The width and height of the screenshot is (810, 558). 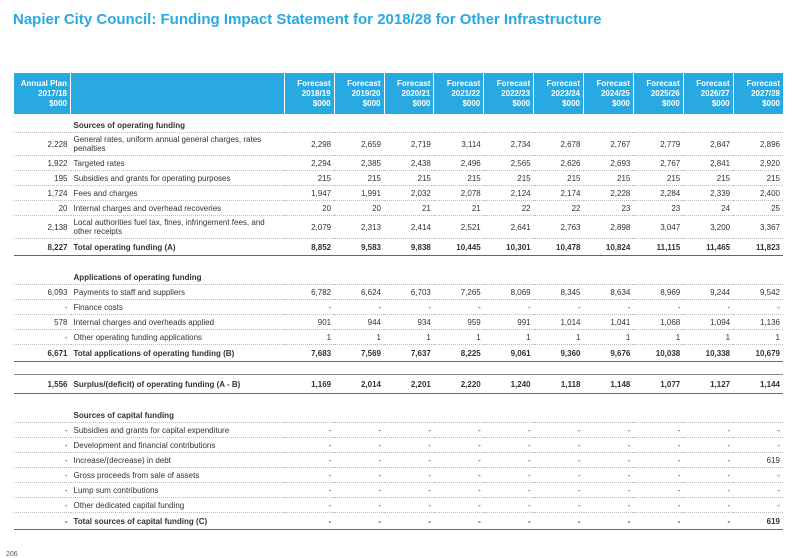 I want to click on forecast-cell: 11,823, so click(x=758, y=247).